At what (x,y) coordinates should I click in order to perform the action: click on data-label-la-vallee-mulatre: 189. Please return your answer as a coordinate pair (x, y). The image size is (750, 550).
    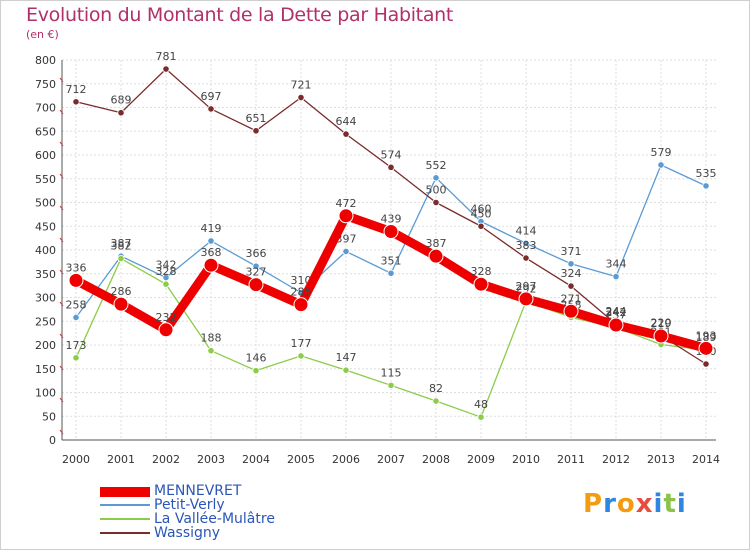
    Looking at the image, I should click on (706, 337).